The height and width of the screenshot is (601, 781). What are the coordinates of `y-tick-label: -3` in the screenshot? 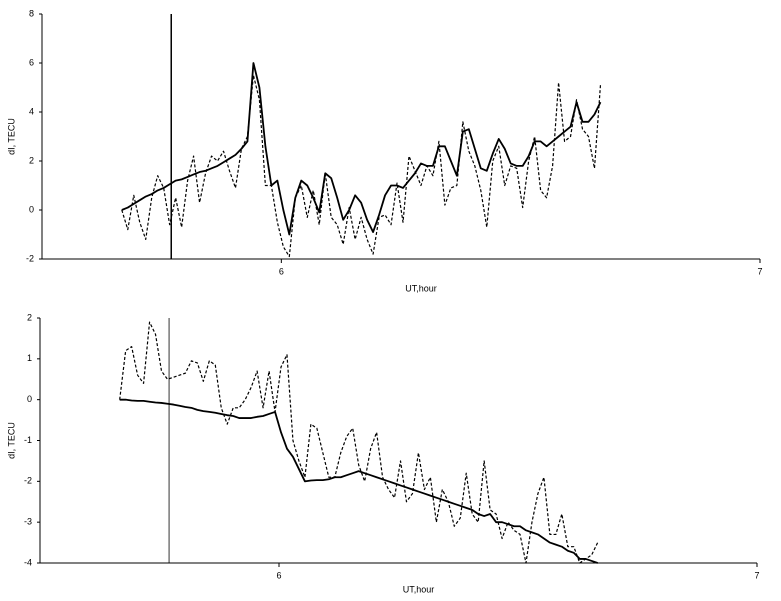 It's located at (28, 522).